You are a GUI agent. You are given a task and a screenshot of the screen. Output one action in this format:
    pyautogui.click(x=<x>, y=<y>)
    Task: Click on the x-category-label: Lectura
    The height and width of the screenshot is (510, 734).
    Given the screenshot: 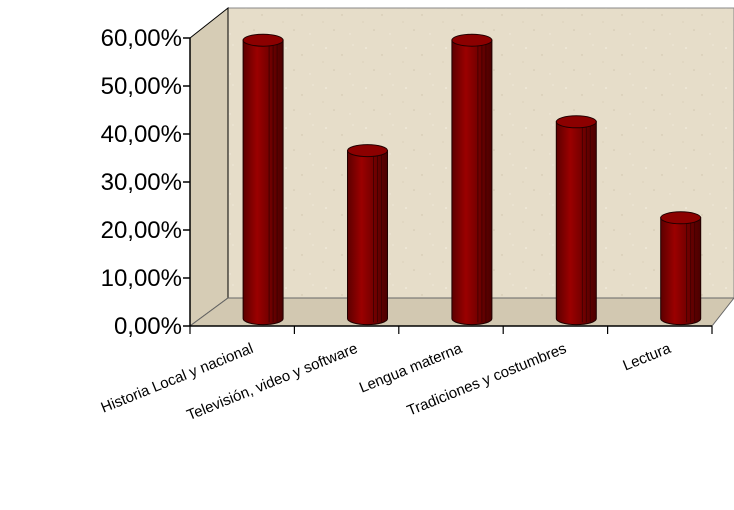 What is the action you would take?
    pyautogui.click(x=647, y=357)
    